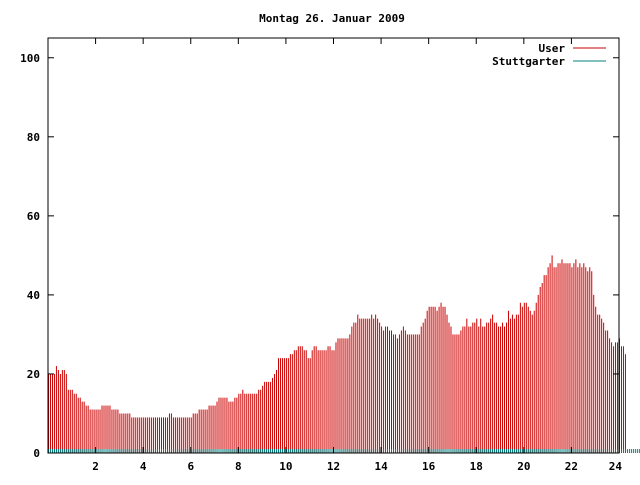 This screenshot has width=640, height=485. What do you see at coordinates (285, 466) in the screenshot?
I see `x-tick-label-10: 10` at bounding box center [285, 466].